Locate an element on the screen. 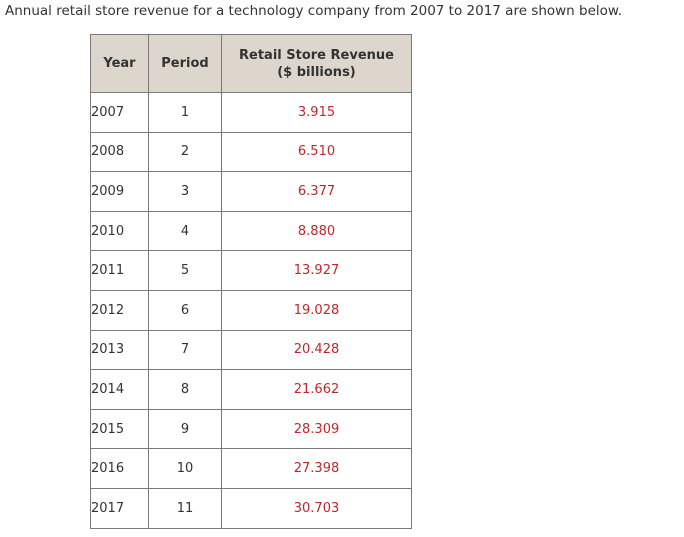 This screenshot has width=684, height=537. table-row: 2010 4 8.880 is located at coordinates (251, 231).